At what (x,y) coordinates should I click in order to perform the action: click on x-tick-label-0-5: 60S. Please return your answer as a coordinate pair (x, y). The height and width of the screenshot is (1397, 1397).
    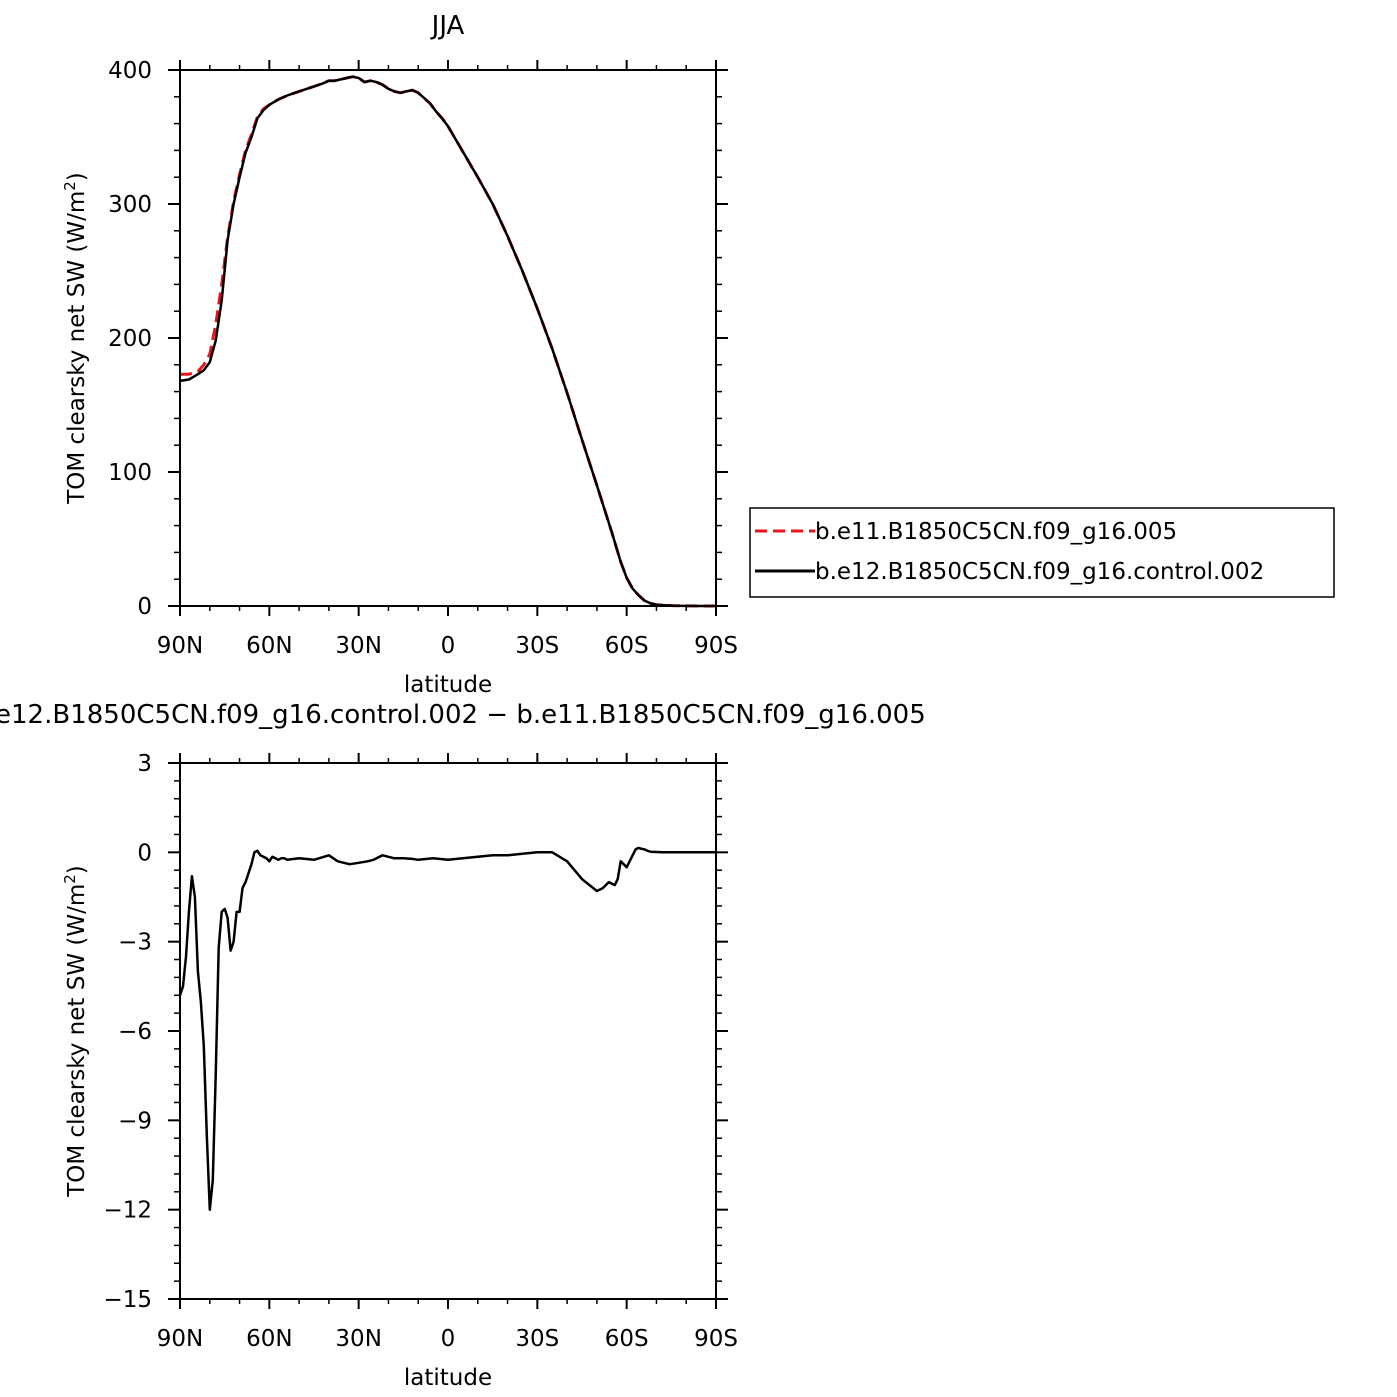
    Looking at the image, I should click on (627, 646).